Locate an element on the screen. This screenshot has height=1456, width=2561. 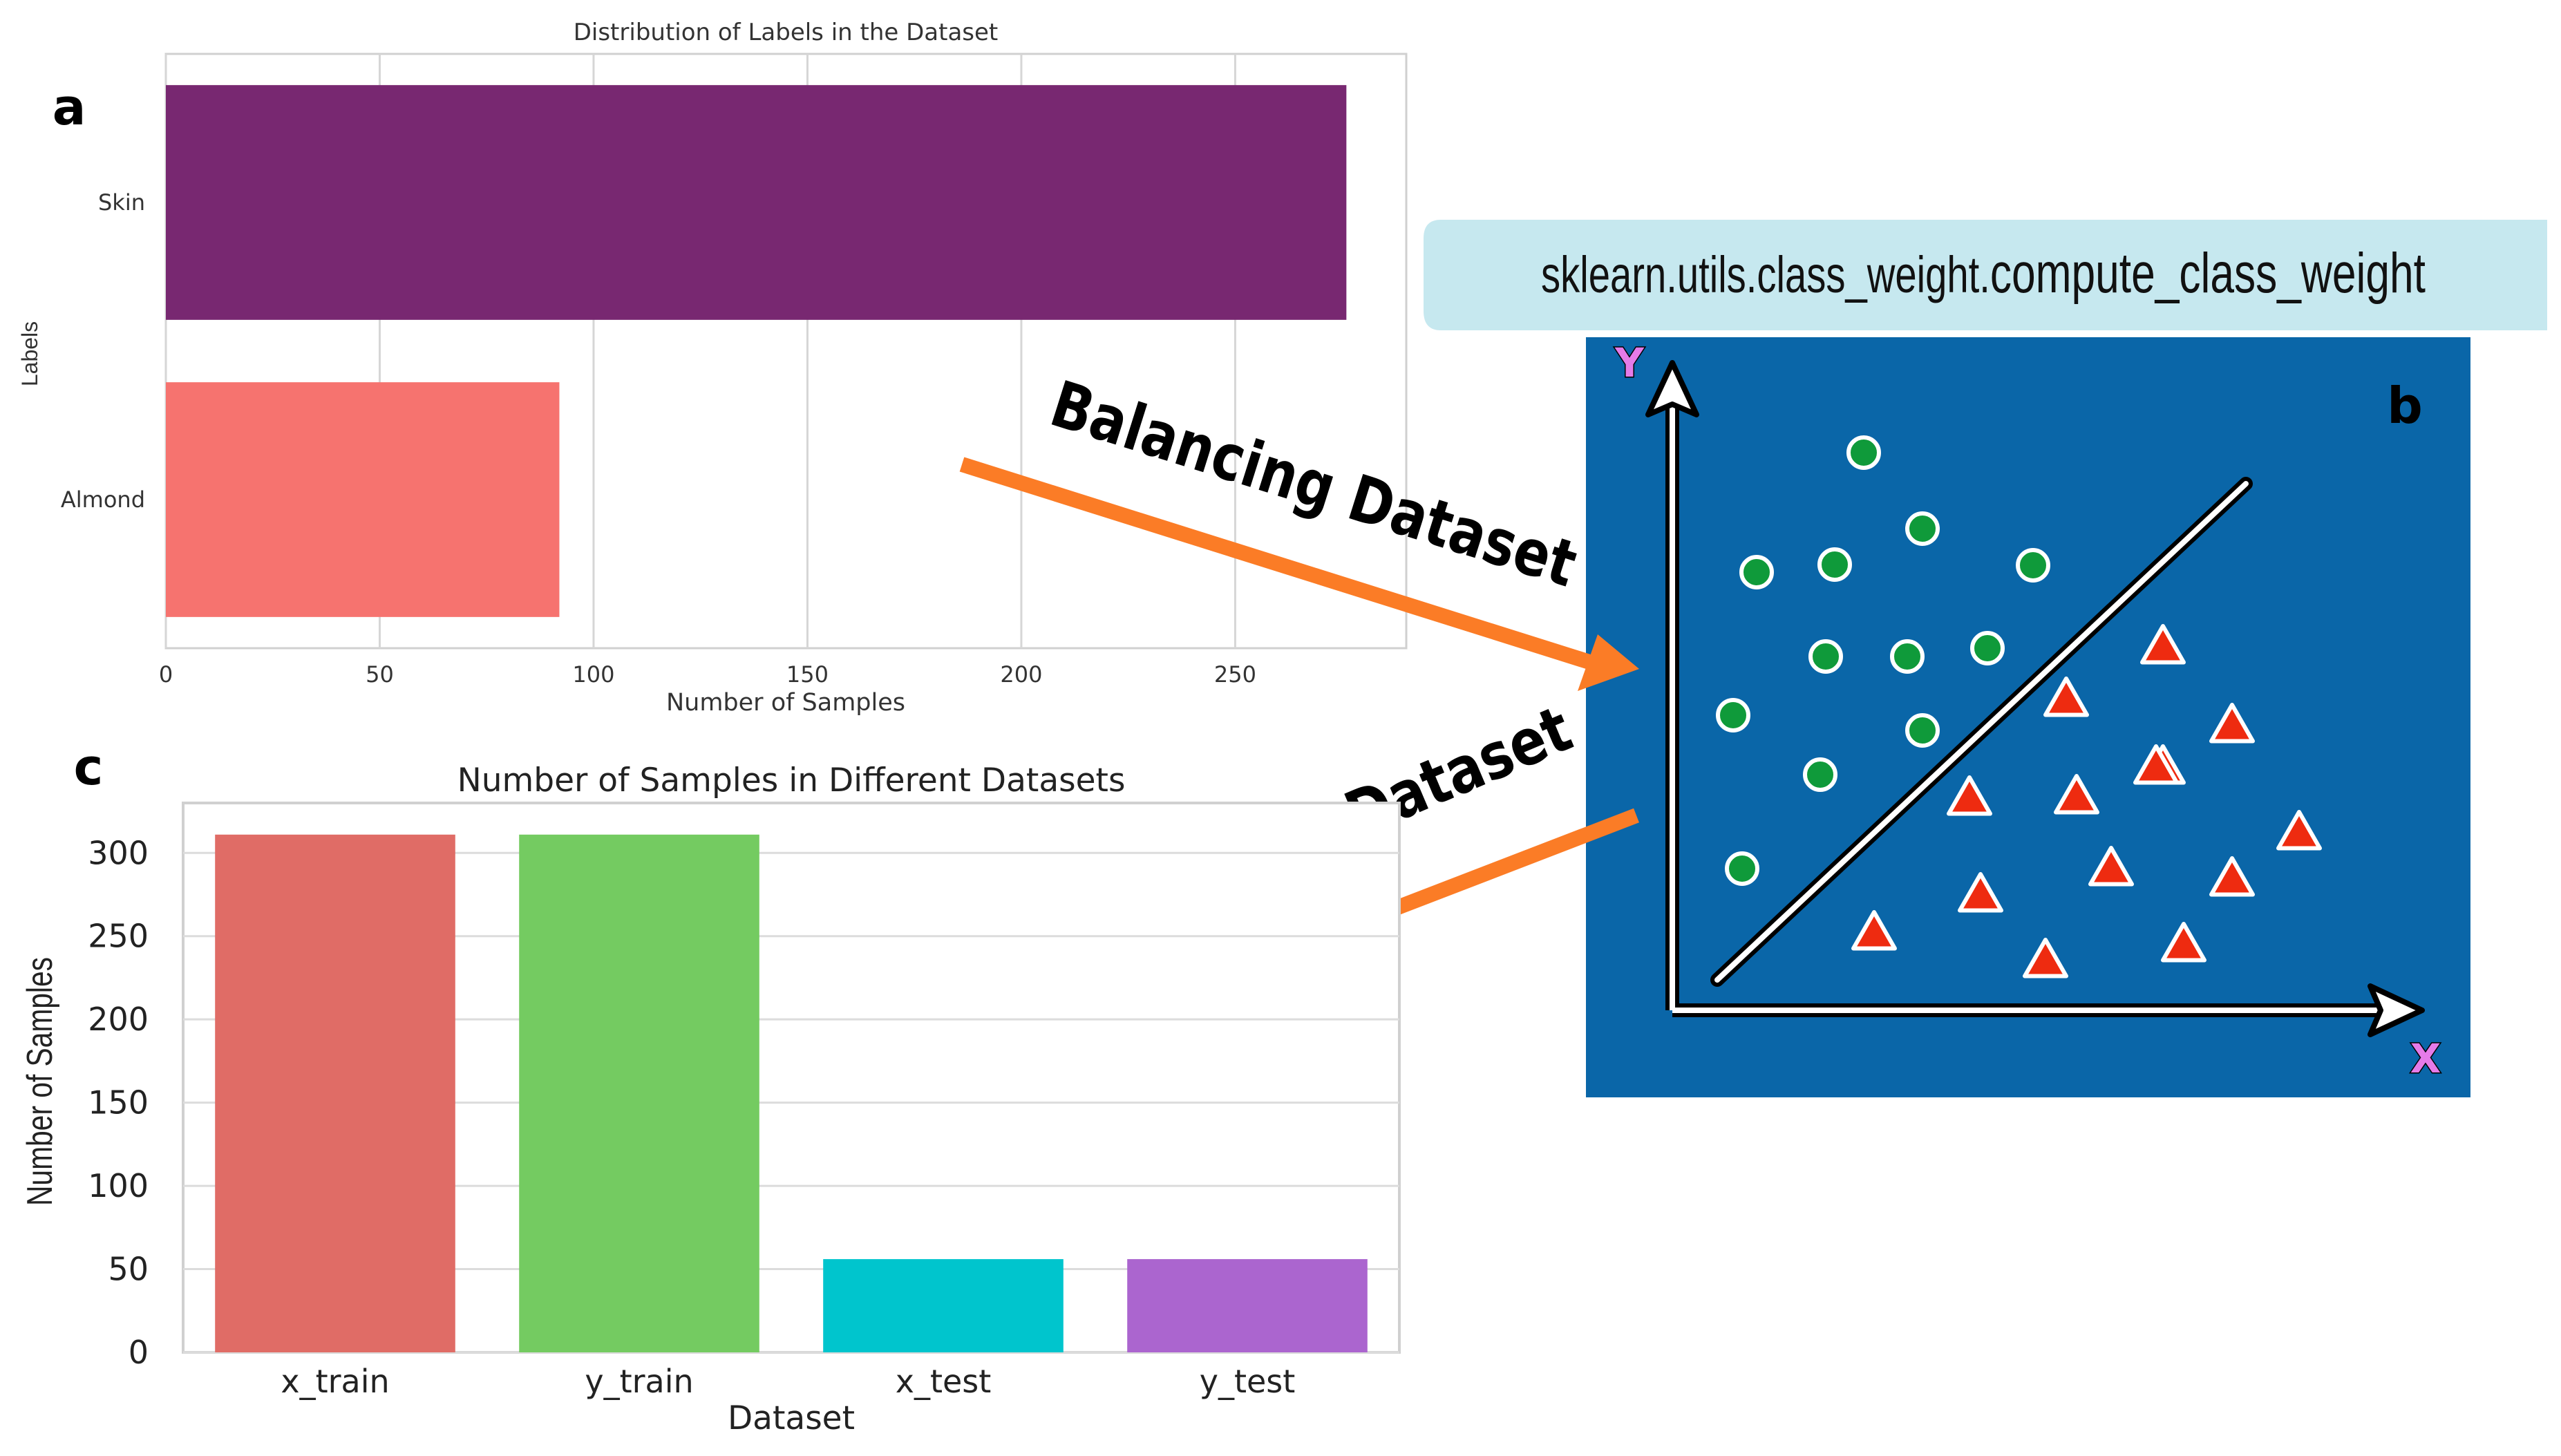
panel-label-a: a is located at coordinates (69, 107).